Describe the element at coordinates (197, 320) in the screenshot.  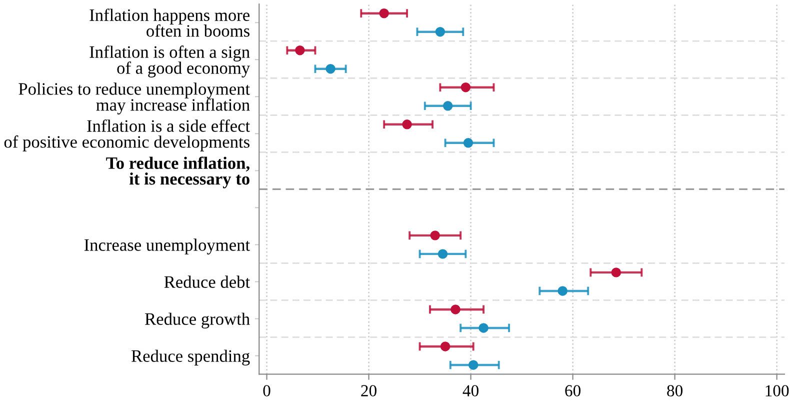
I see `y-tick-label: Reduce growth` at that location.